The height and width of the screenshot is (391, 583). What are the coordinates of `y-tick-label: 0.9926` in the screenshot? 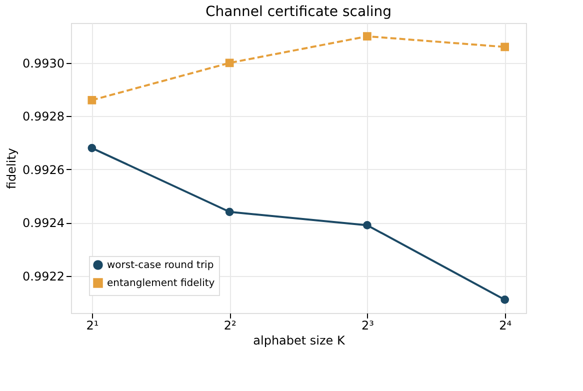 It's located at (43, 169).